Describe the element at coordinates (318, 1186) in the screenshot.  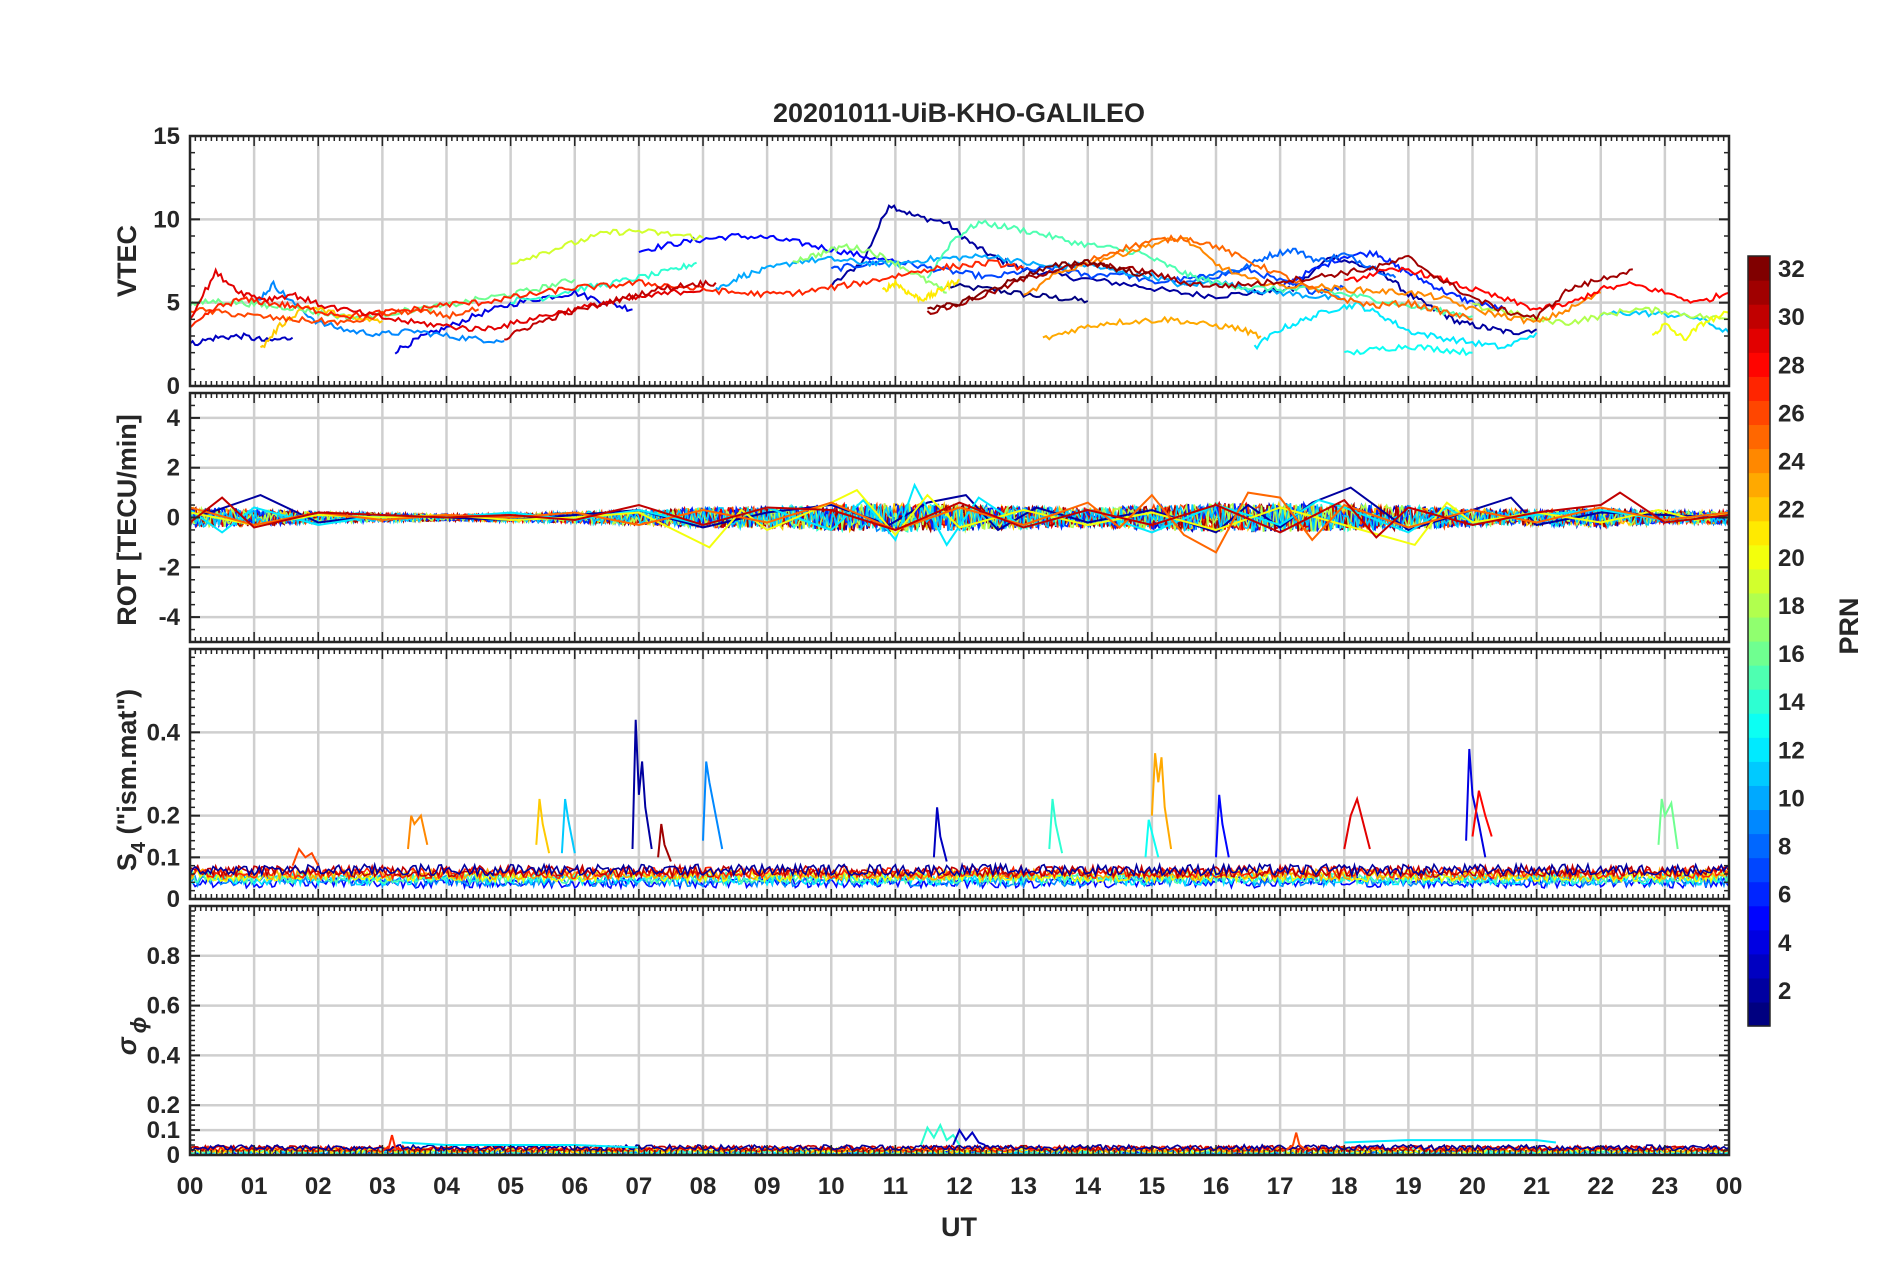
I see `x-tick-label: 02` at that location.